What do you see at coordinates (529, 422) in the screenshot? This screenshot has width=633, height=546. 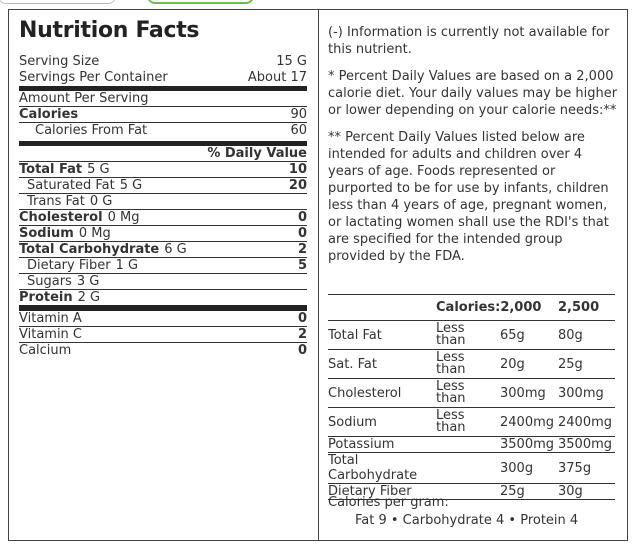 I see `dv-2000: 2400mg` at bounding box center [529, 422].